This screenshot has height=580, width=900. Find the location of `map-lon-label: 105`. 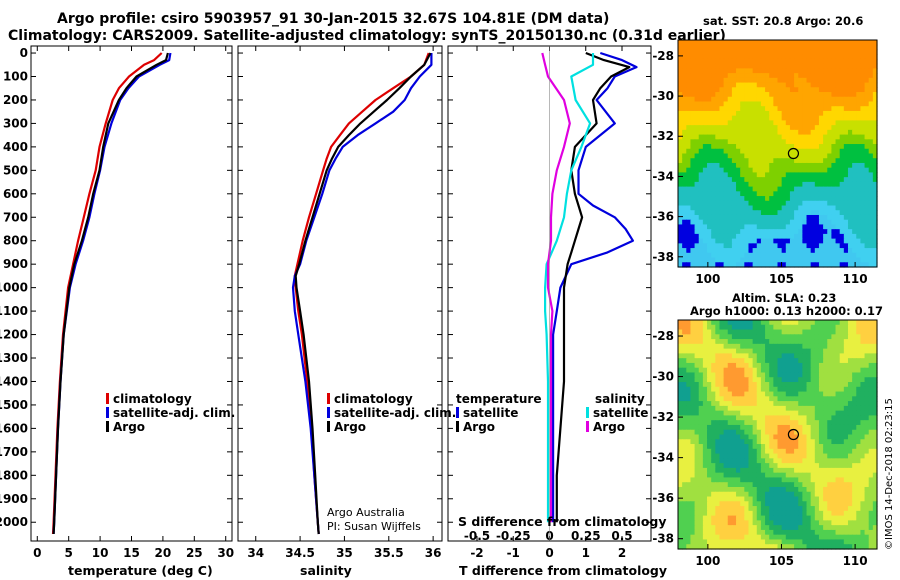

map-lon-label: 105 is located at coordinates (781, 561).